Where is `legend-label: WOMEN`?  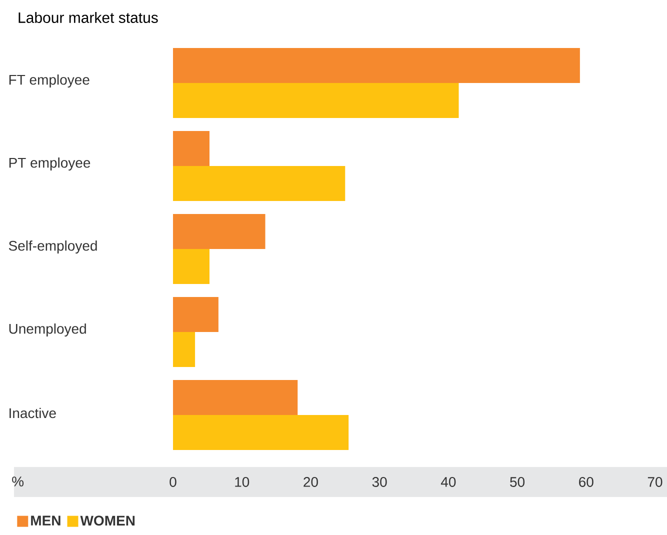 legend-label: WOMEN is located at coordinates (107, 521).